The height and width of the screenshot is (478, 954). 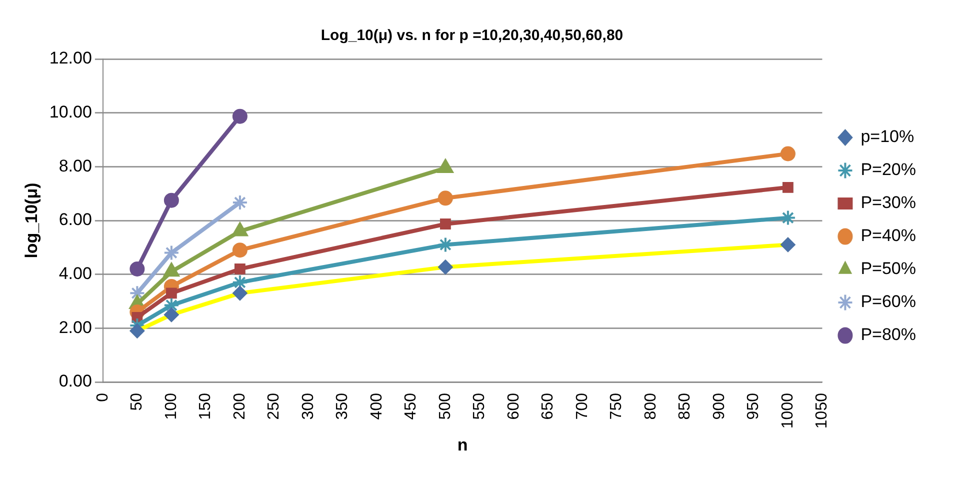 What do you see at coordinates (888, 236) in the screenshot?
I see `legend-label: P=40%` at bounding box center [888, 236].